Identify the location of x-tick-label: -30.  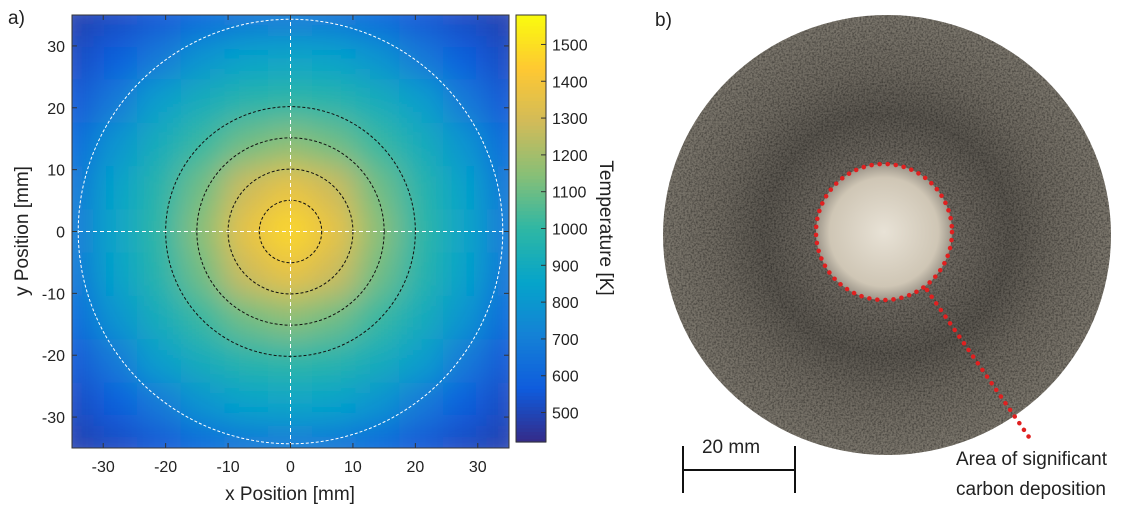
(103, 467).